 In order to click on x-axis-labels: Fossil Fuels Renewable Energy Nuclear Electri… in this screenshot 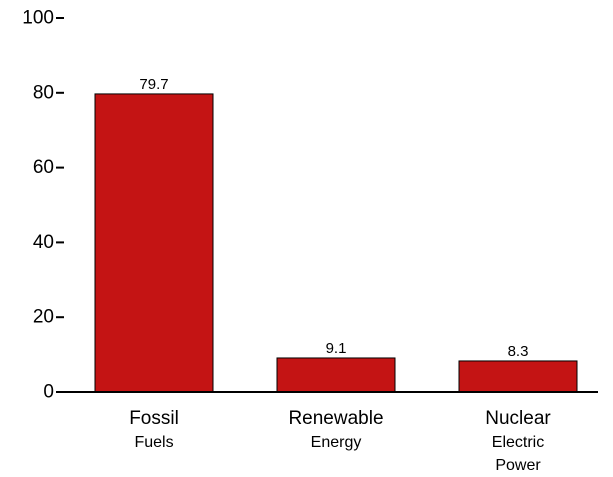, I will do `click(340, 441)`.